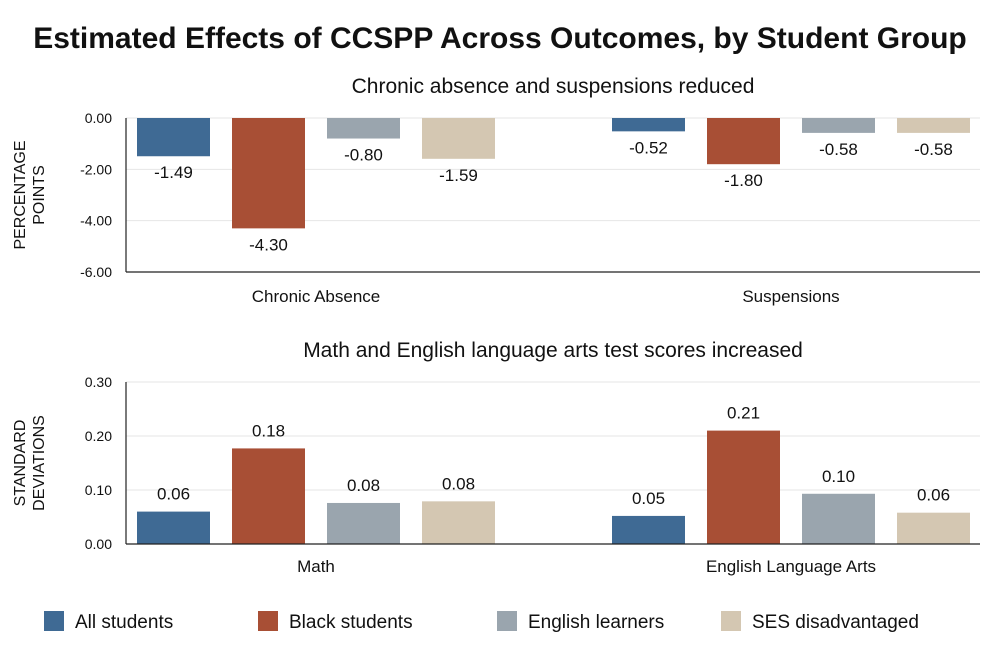  I want to click on bar-english-learners-english-language-arts, so click(838, 518).